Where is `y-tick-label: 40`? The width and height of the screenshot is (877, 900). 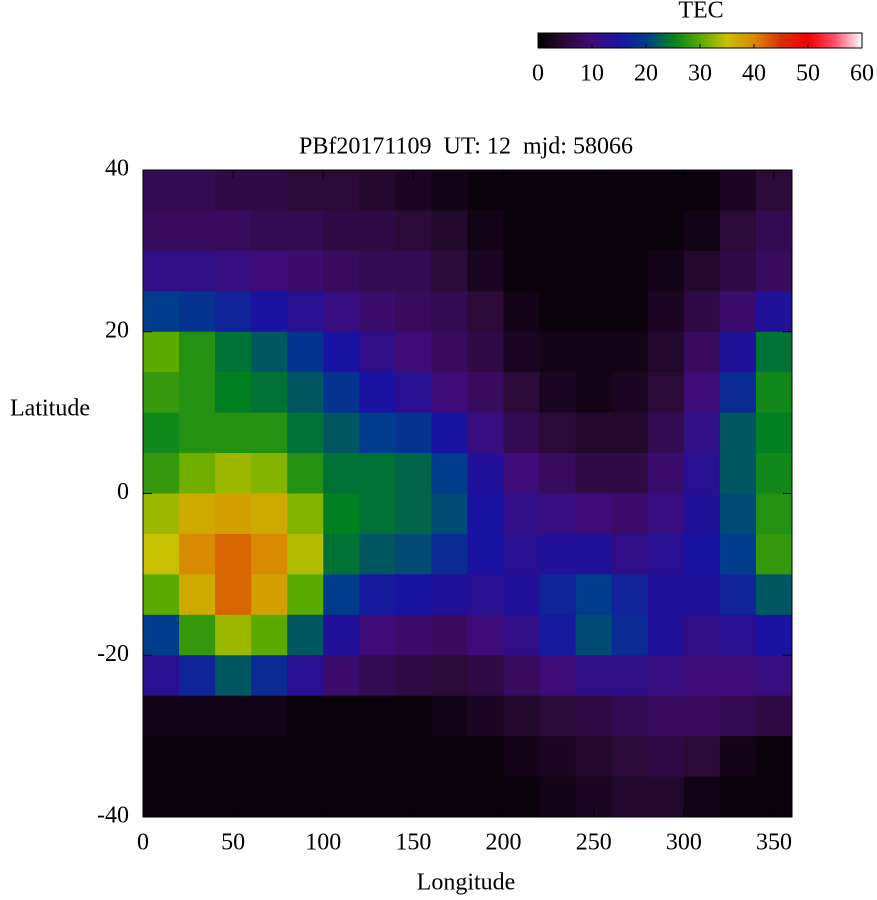 y-tick-label: 40 is located at coordinates (117, 169).